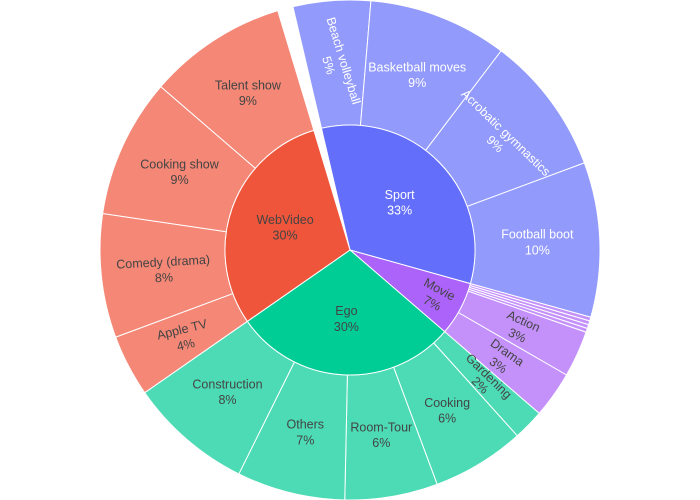 The image size is (700, 500). I want to click on slice-sport, so click(398, 204).